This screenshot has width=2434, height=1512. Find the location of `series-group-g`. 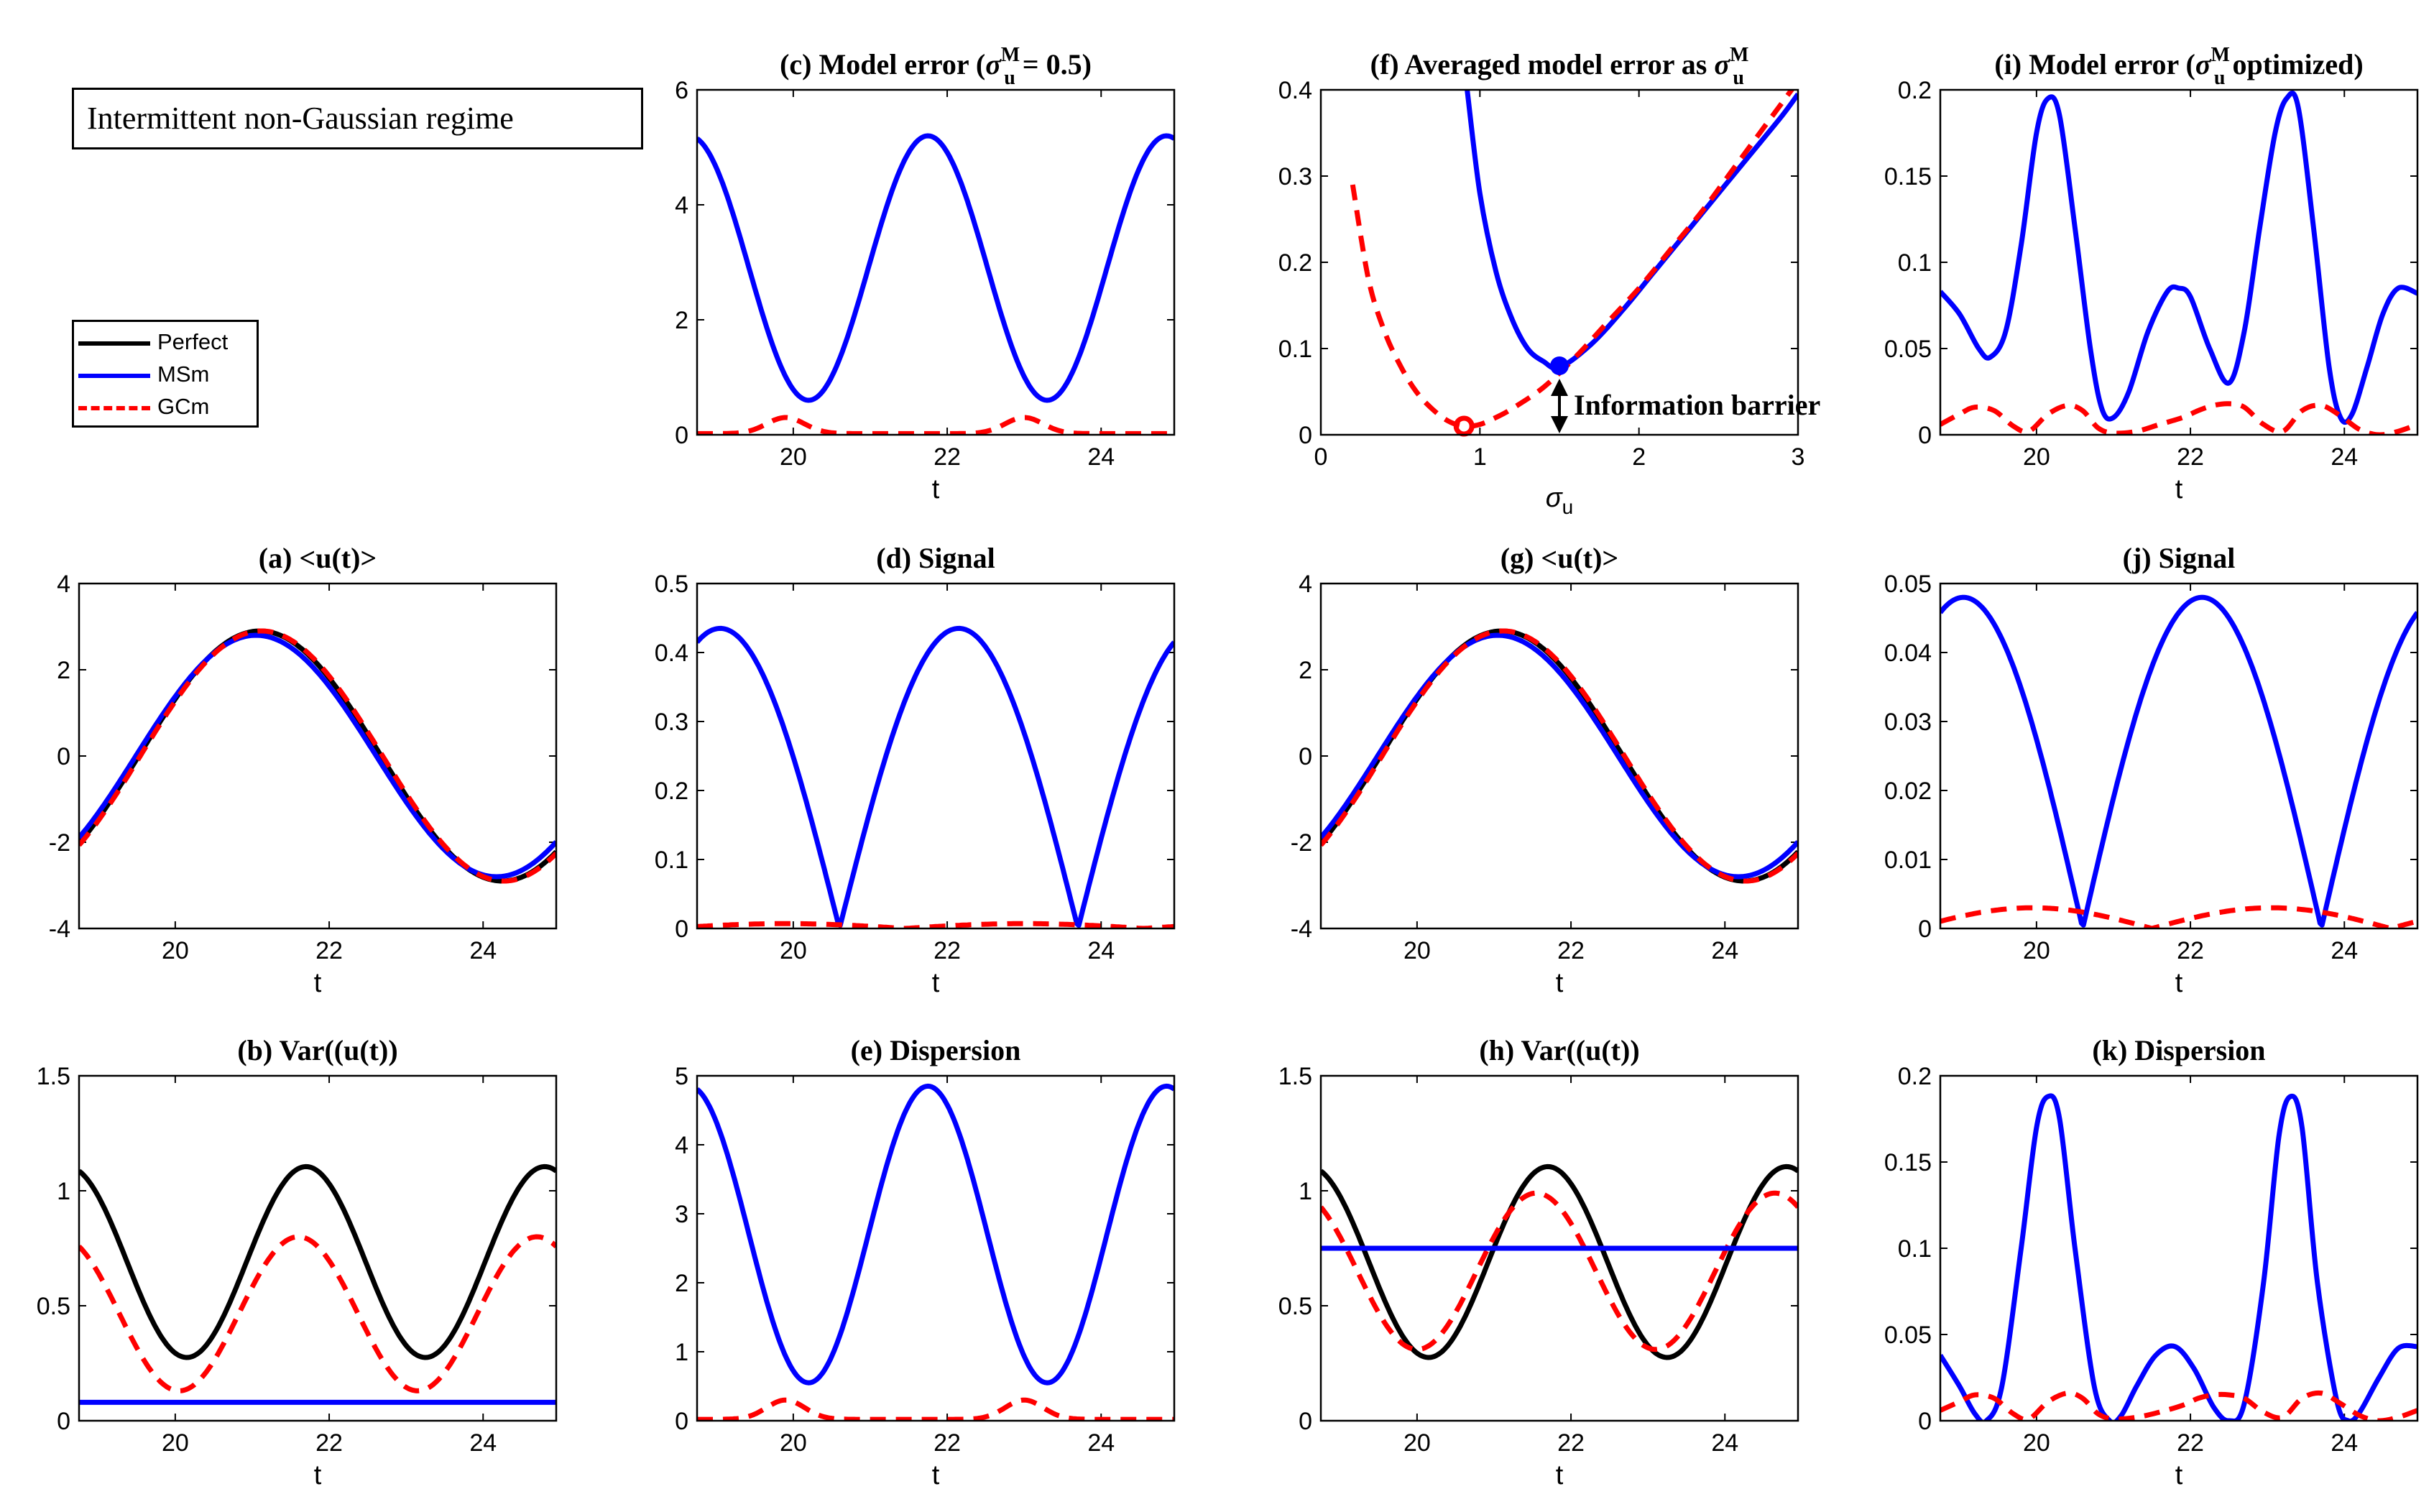

series-group-g is located at coordinates (1559, 756).